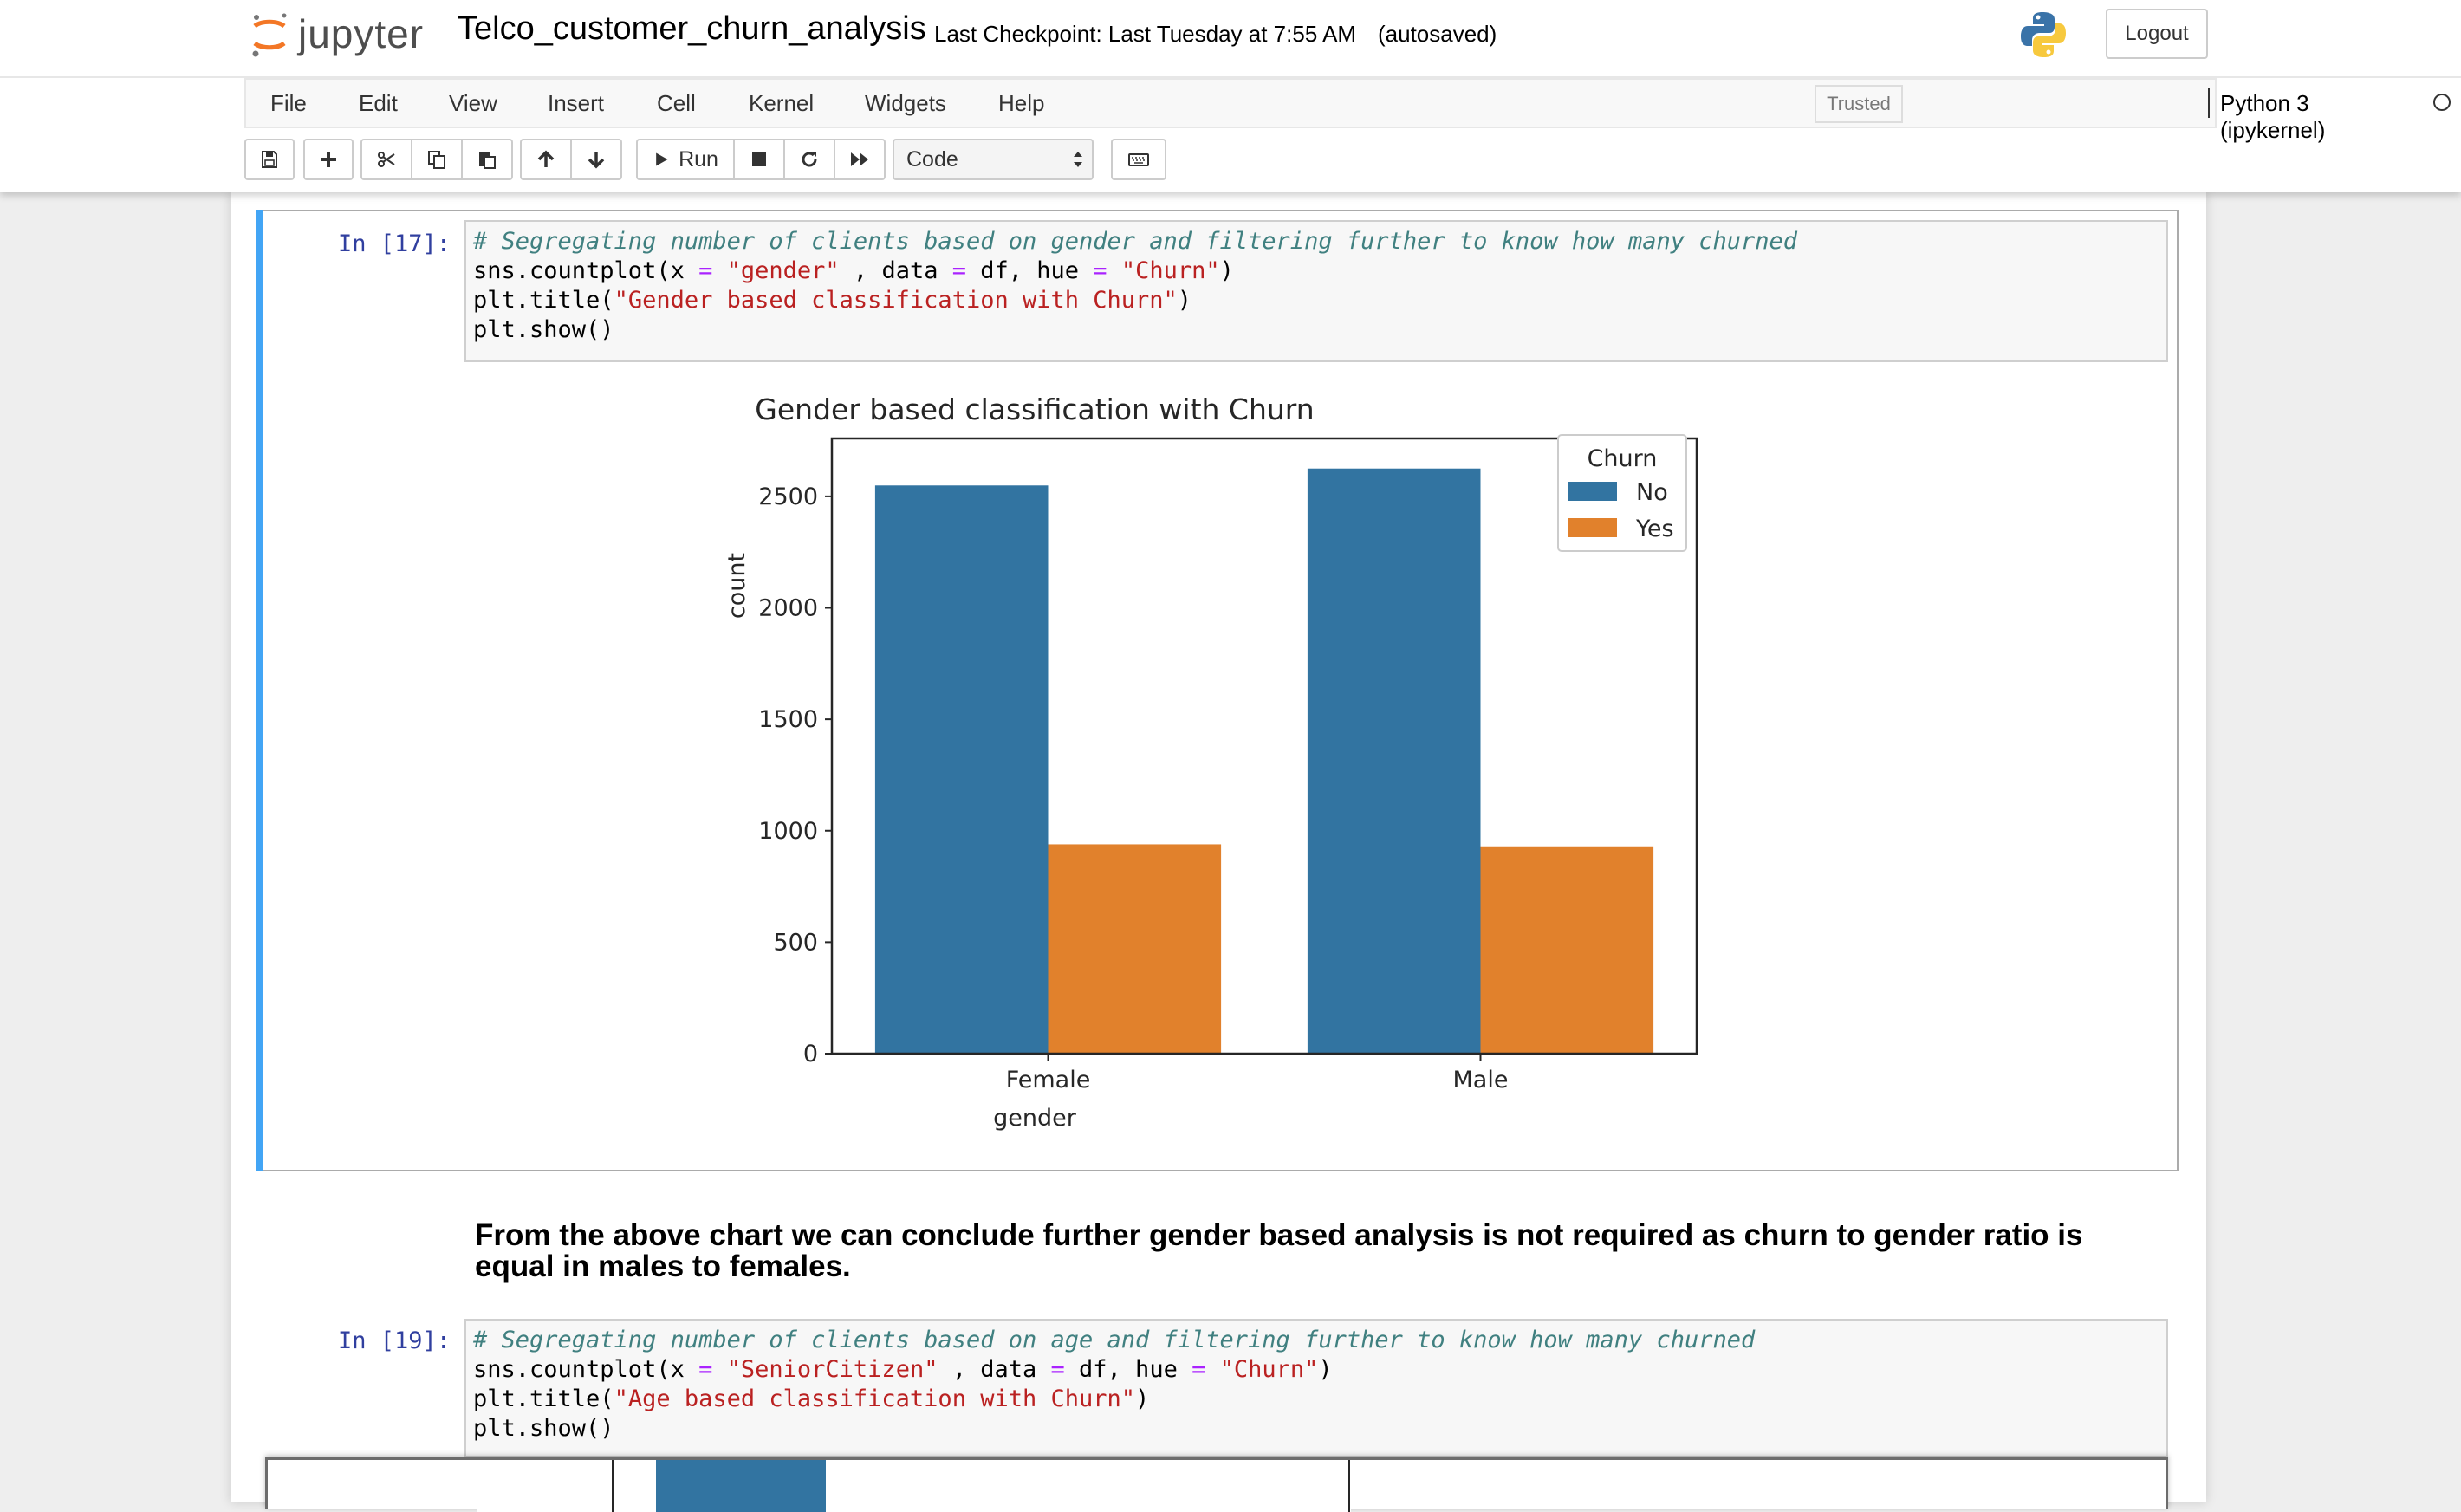  Describe the element at coordinates (788, 831) in the screenshot. I see `y-tick-label: 1000` at that location.